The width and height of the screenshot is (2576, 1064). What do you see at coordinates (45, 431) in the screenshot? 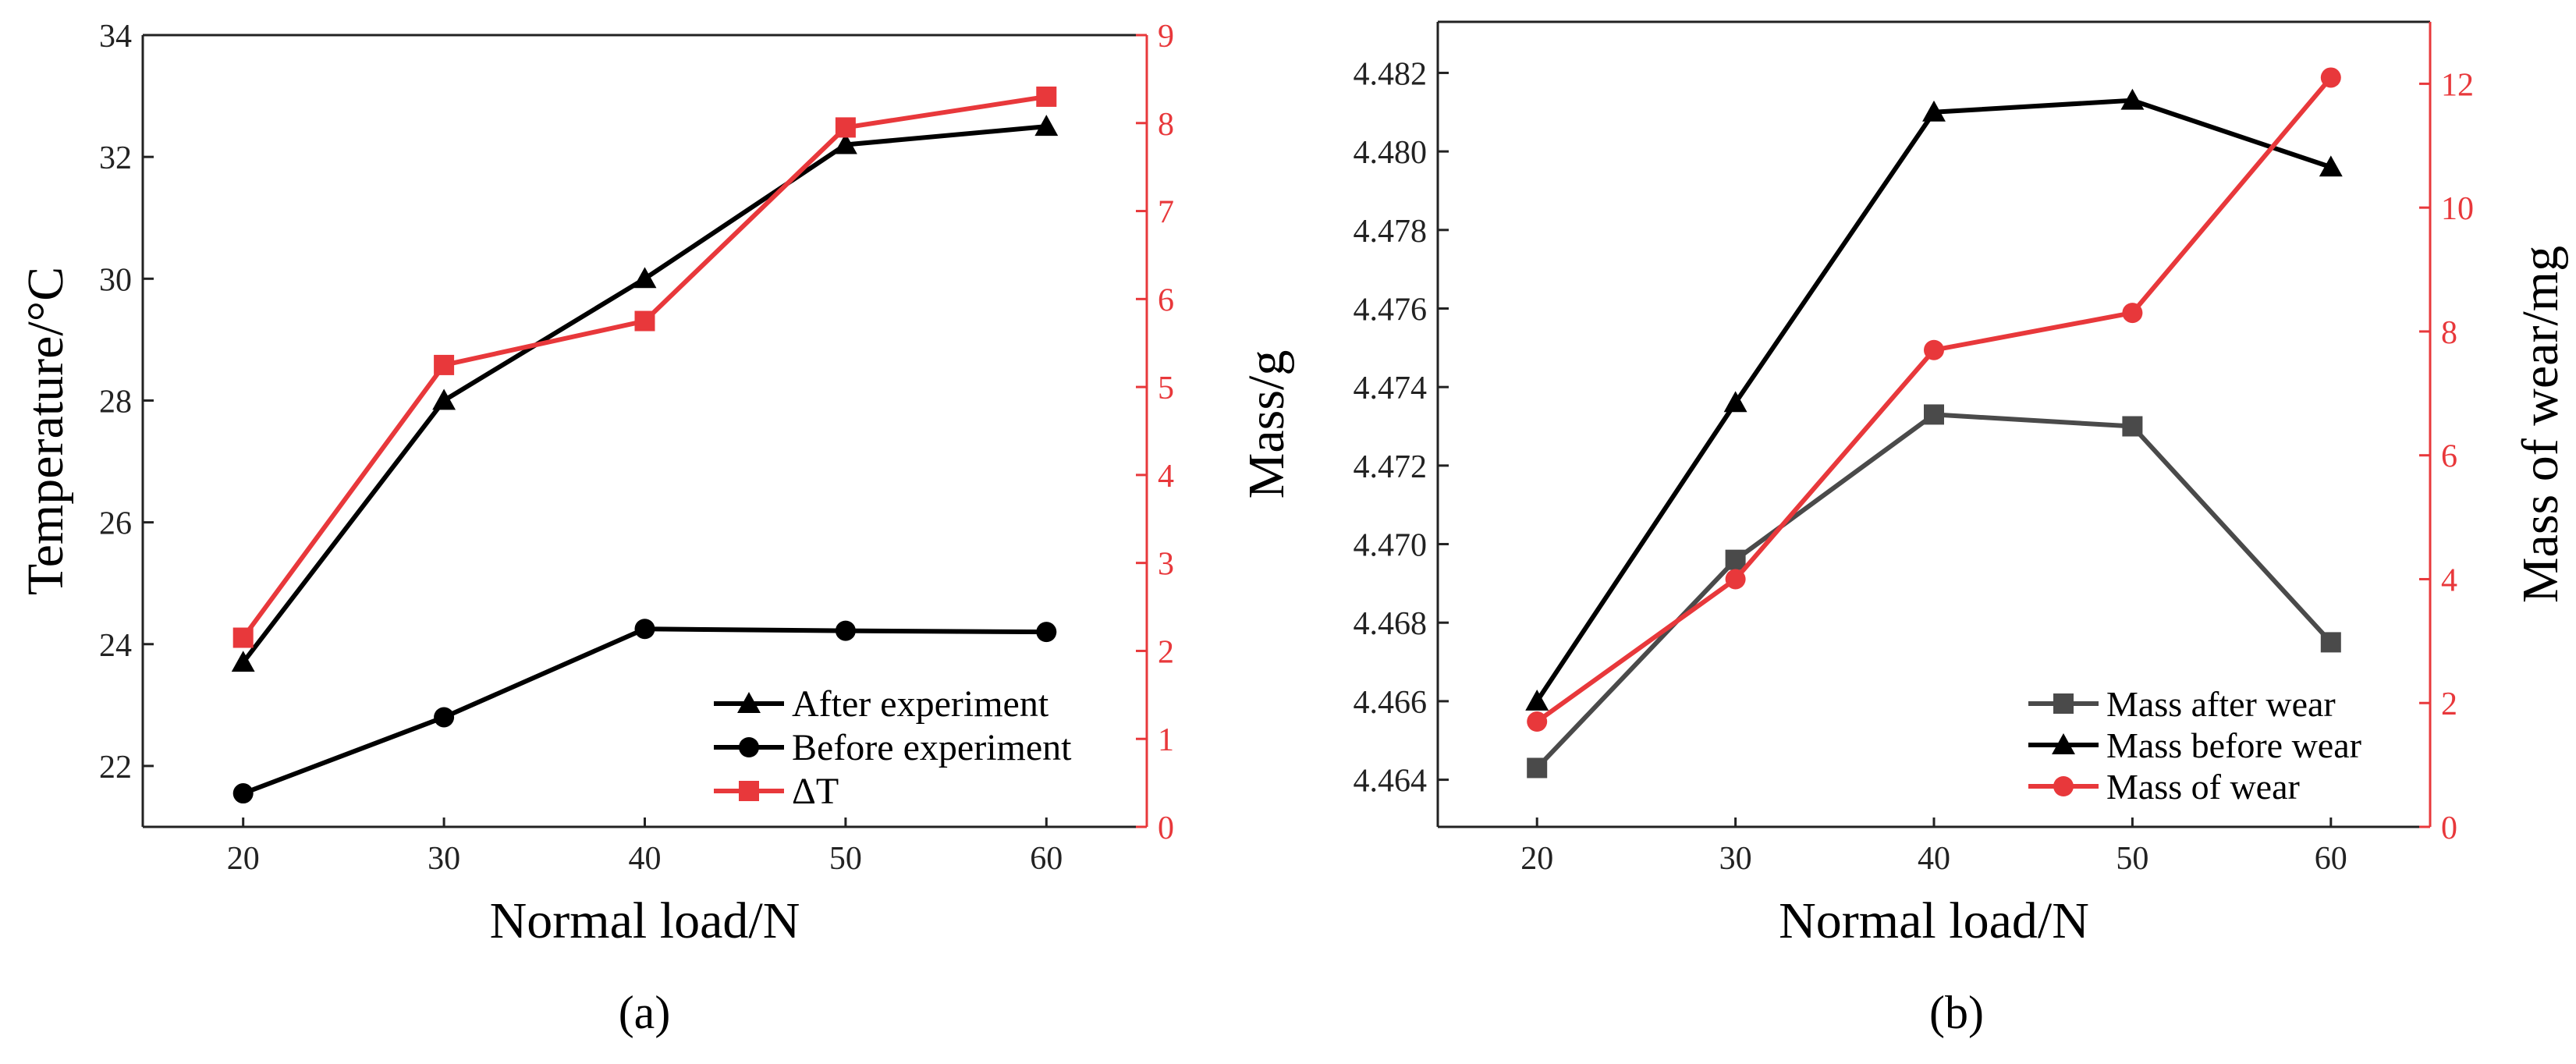
I see `y-axis-label-left: Temperature/°C` at bounding box center [45, 431].